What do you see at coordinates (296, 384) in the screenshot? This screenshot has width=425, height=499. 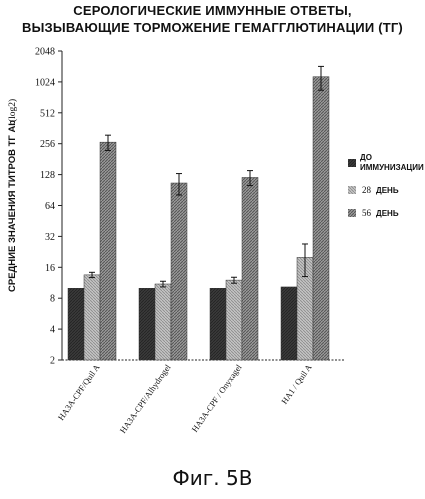 I see `category-label: HA1 / Quil A` at bounding box center [296, 384].